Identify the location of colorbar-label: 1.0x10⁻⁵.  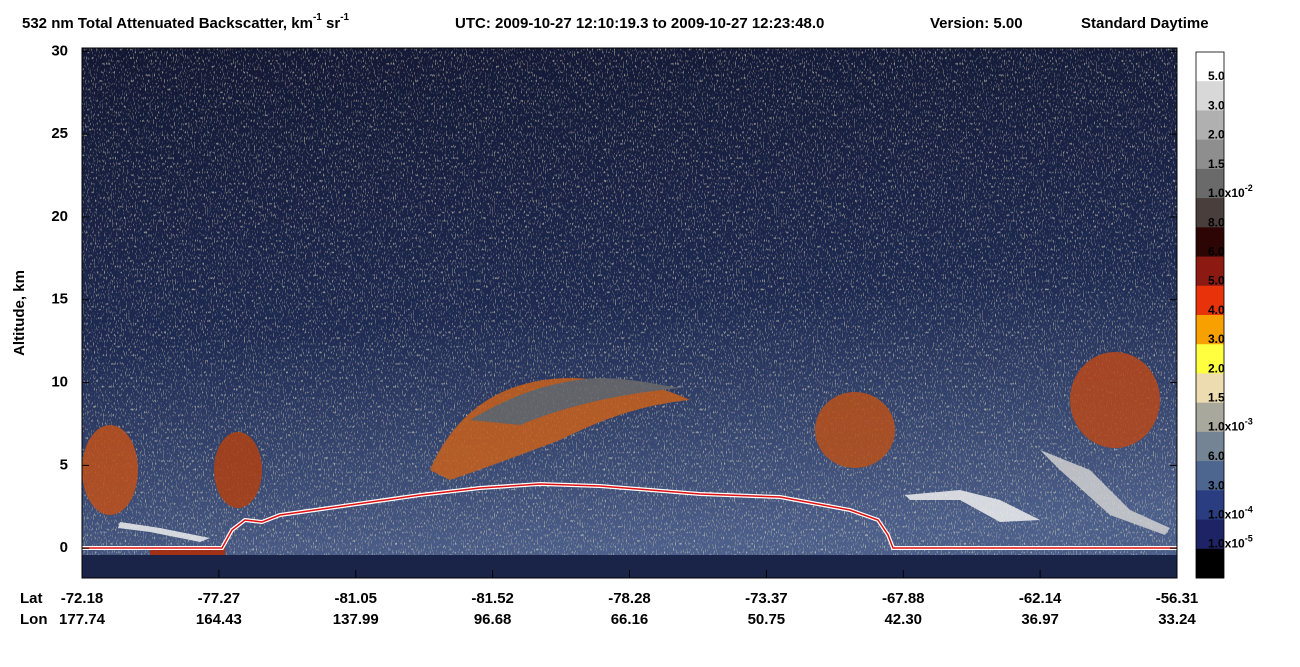
(1230, 542).